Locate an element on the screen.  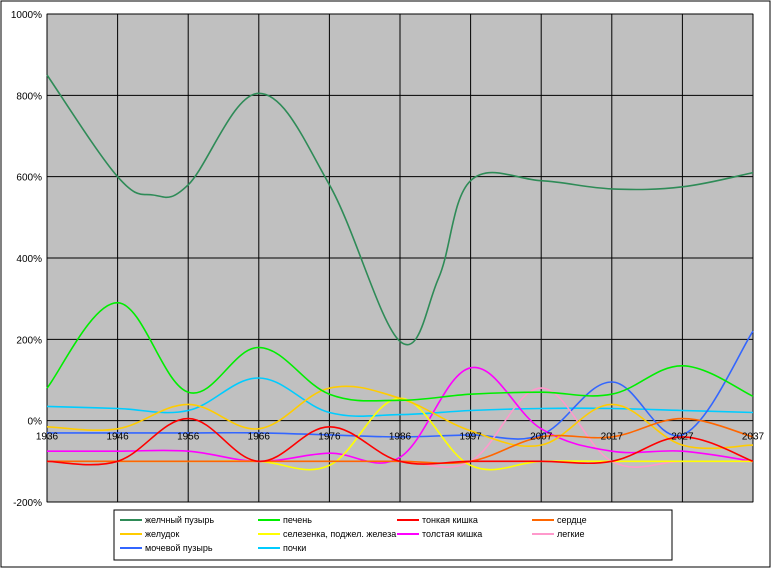
x-tick-label: 1976 is located at coordinates (329, 437).